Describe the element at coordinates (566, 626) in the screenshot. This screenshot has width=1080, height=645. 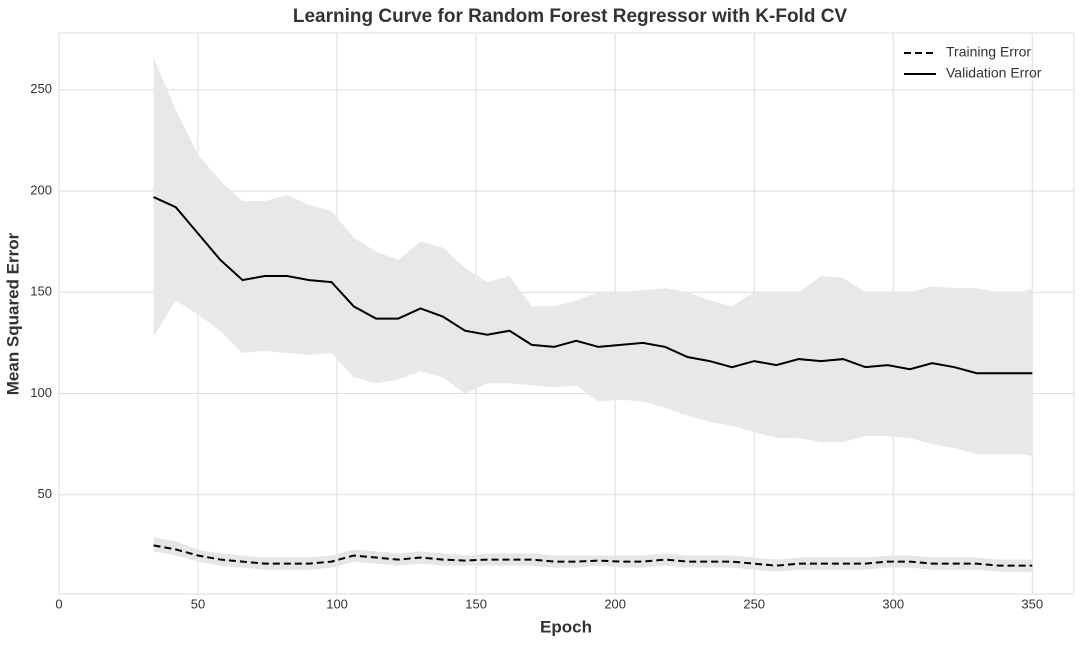
I see `x-axis-label: Epoch` at that location.